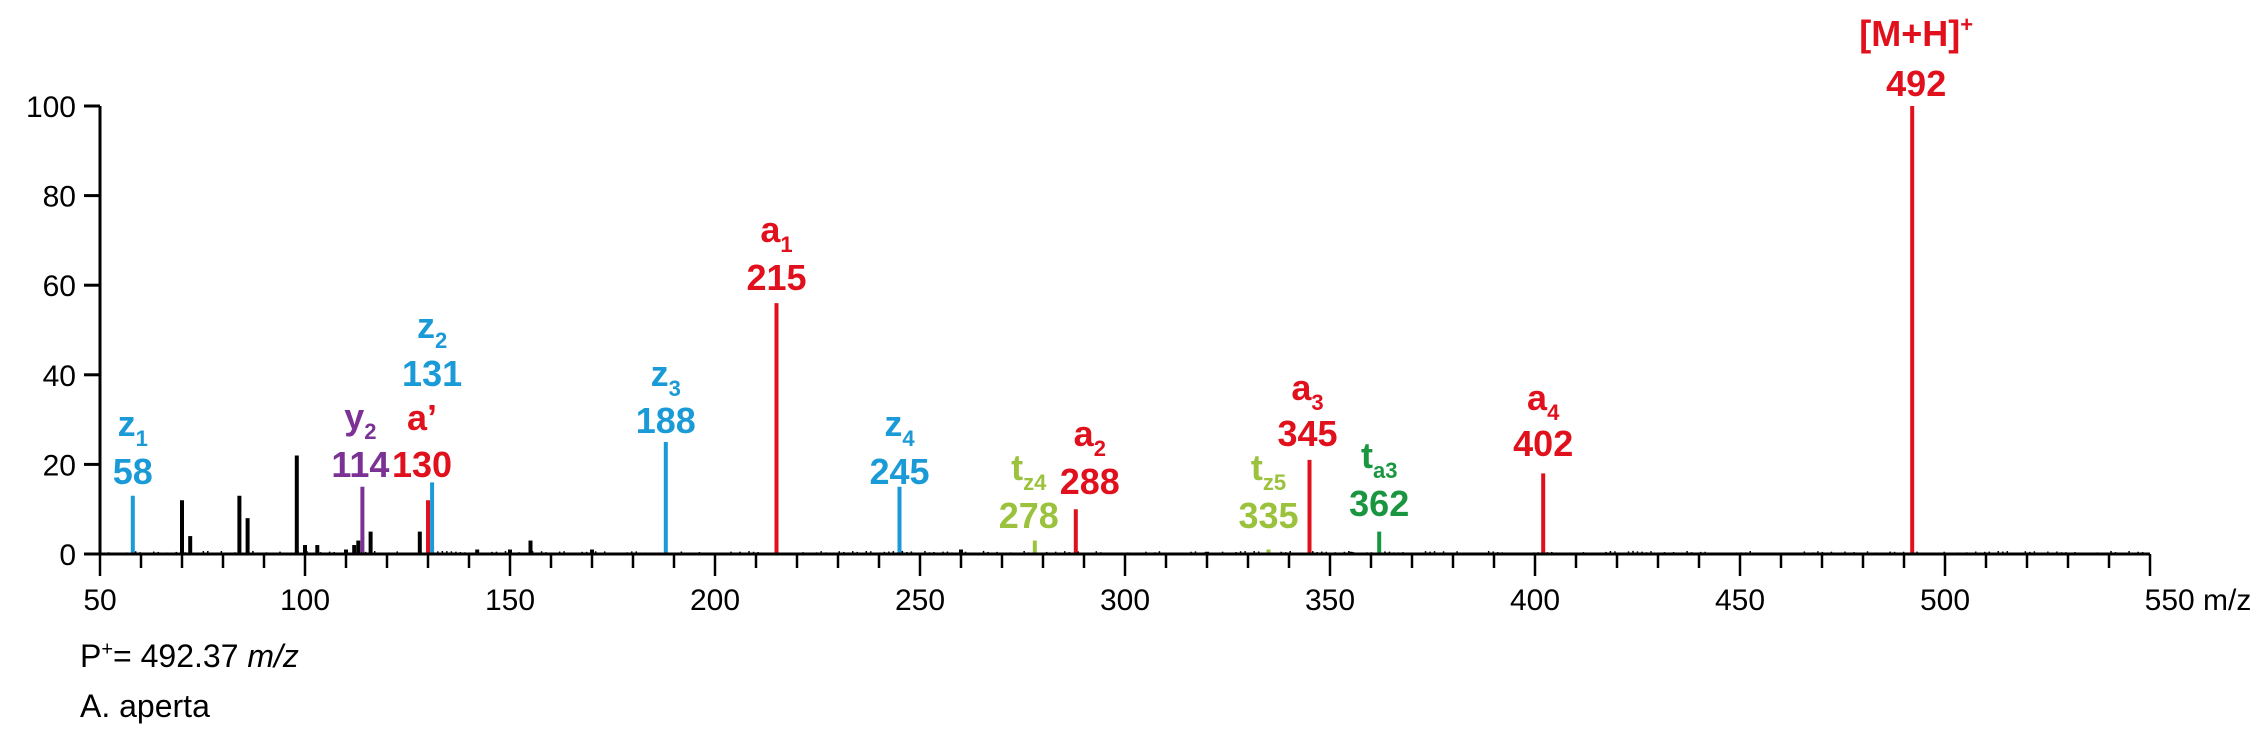 The image size is (2256, 734). Describe the element at coordinates (145, 706) in the screenshot. I see `species-name: A. aperta` at that location.